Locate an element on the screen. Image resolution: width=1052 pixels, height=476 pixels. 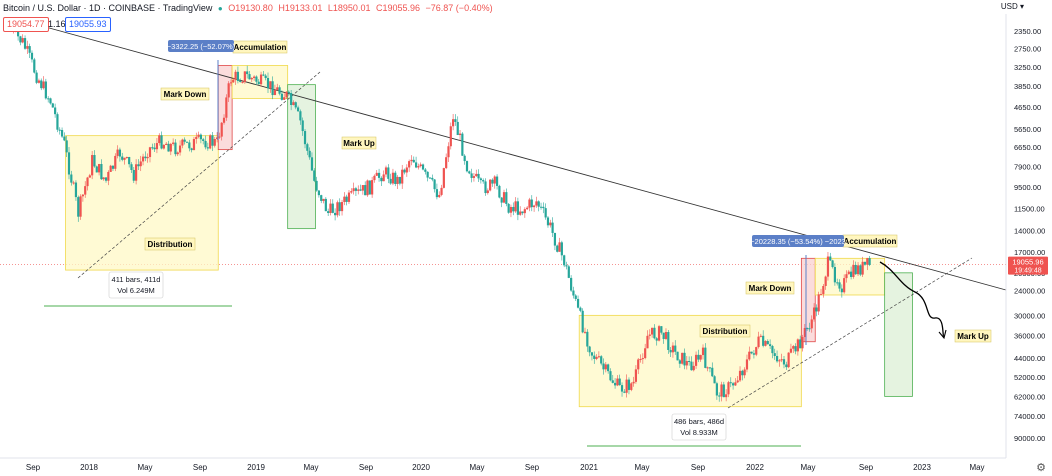
gear-icon: ⚙ is located at coordinates (1041, 468).